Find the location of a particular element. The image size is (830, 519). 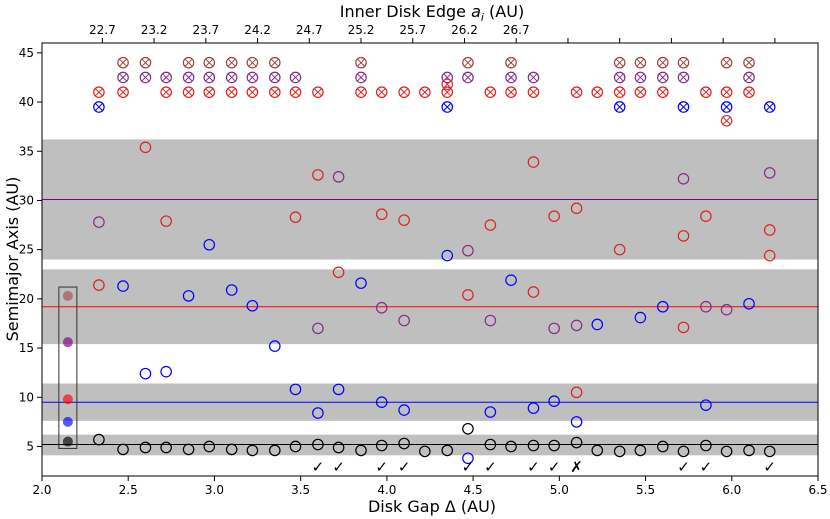

y-tick-label: 15 is located at coordinates (26, 348).